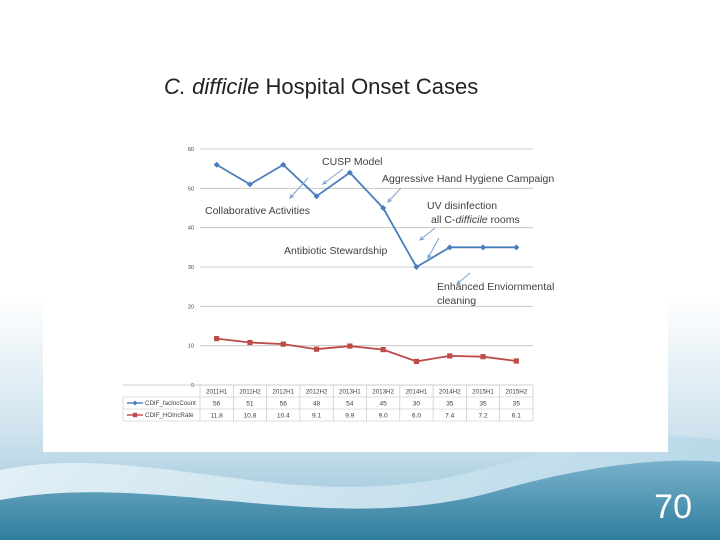  Describe the element at coordinates (449, 415) in the screenshot. I see `table-cell: 7.4` at that location.